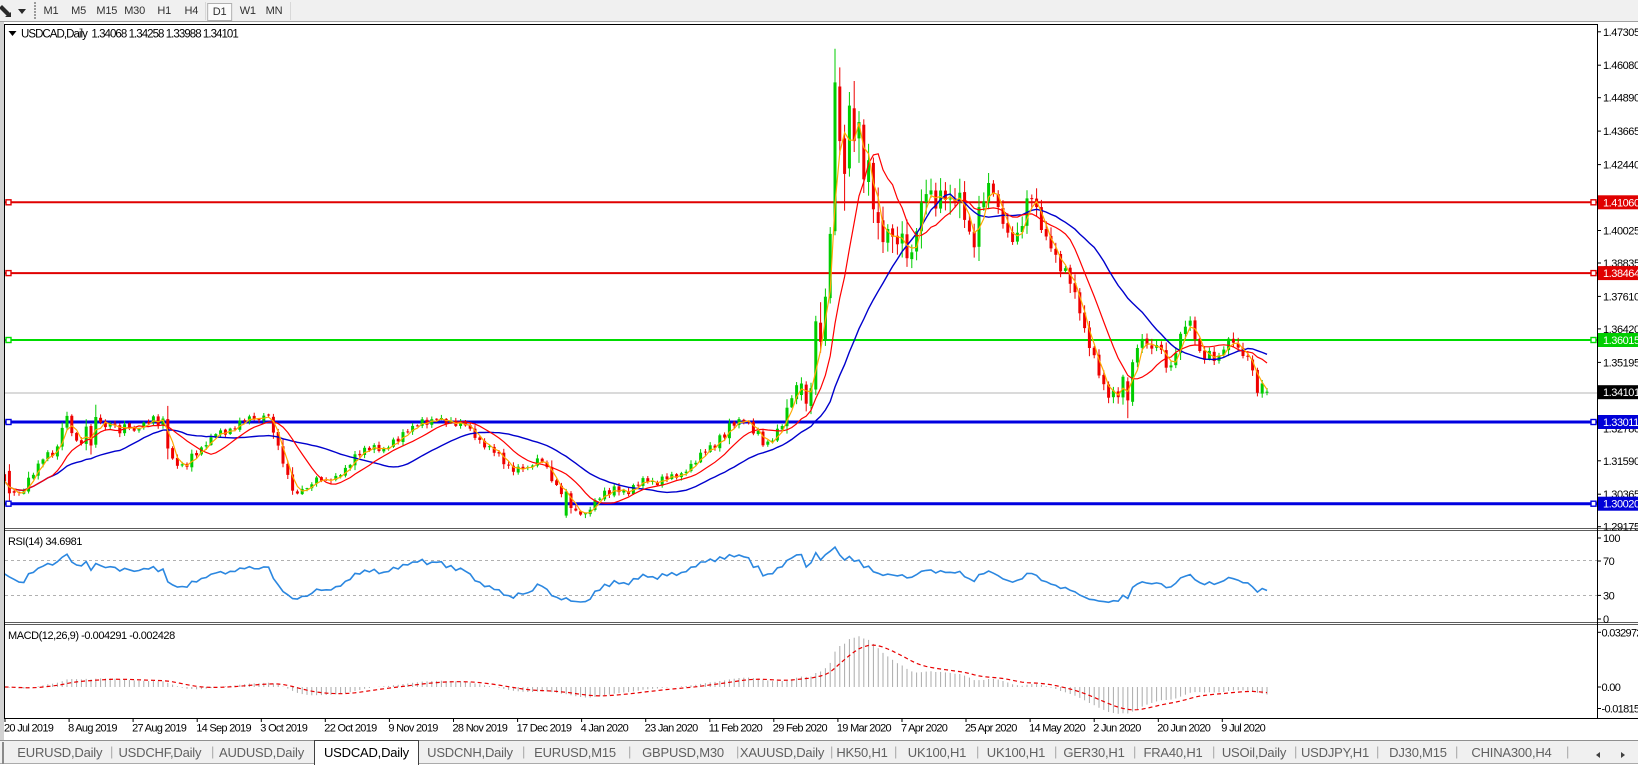 This screenshot has width=1638, height=769. I want to click on svg-text: 2 Jun 2020, so click(1117, 729).